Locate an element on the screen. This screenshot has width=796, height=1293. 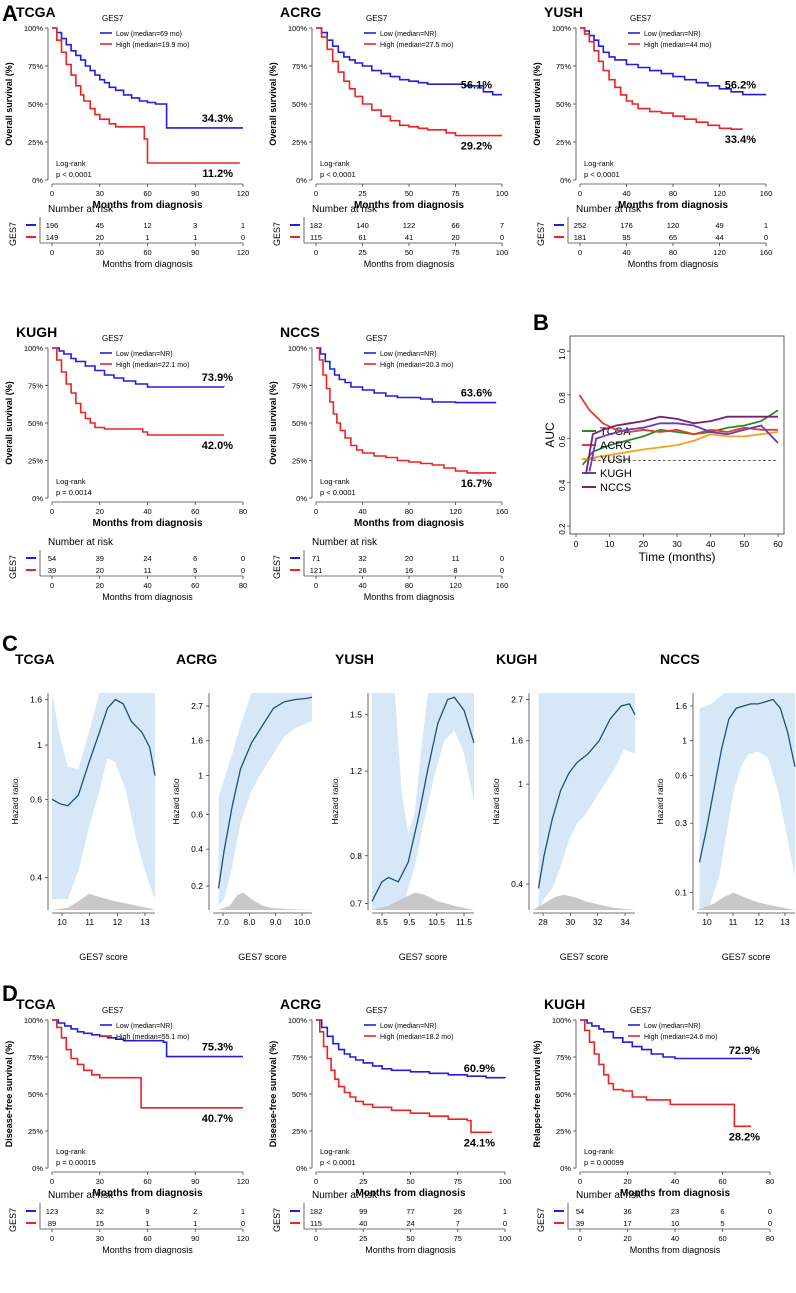
x-tick-label: 90 is located at coordinates (195, 1181).